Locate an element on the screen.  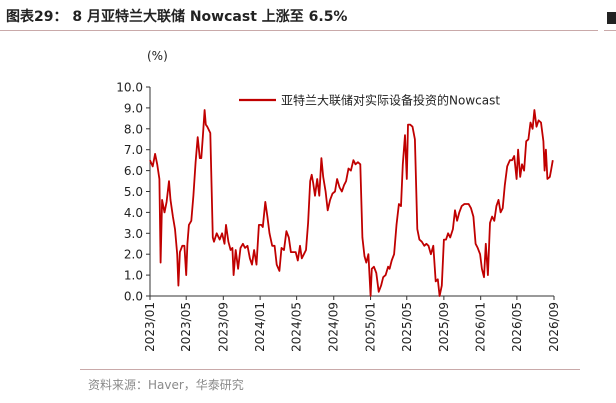
y-axis: 0.0 1.0 2.0 3.0 4.0 5.0 6.0 7.0 8.0 9.0 10.0 is located at coordinates (133, 192).